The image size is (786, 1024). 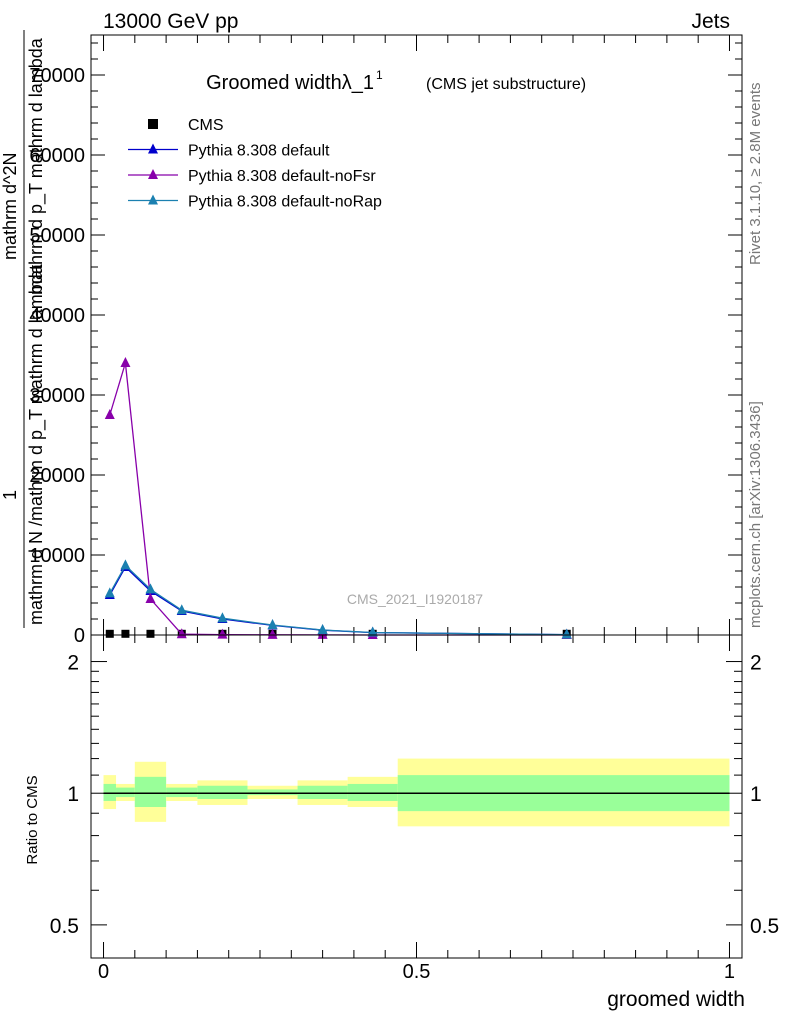 What do you see at coordinates (710, 21) in the screenshot?
I see `jets-label: Jets` at bounding box center [710, 21].